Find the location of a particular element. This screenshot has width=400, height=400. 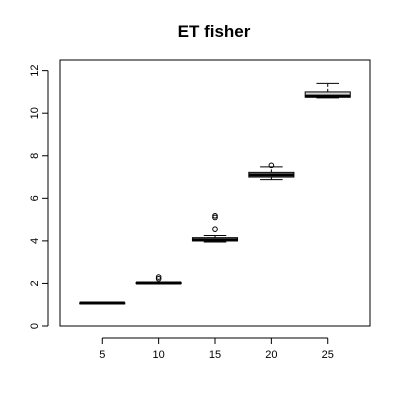

x-tick-label: 20 is located at coordinates (271, 355).